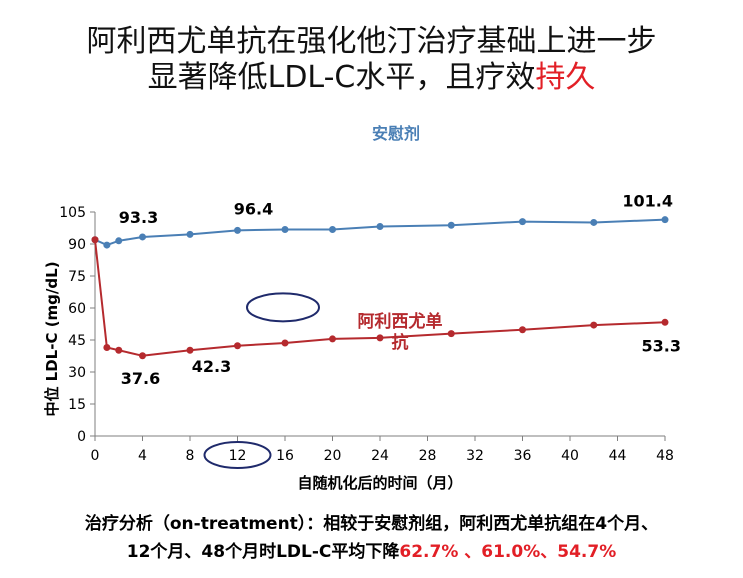 This screenshot has width=743, height=578. What do you see at coordinates (380, 456) in the screenshot?
I see `x-tick-label: 24` at bounding box center [380, 456].